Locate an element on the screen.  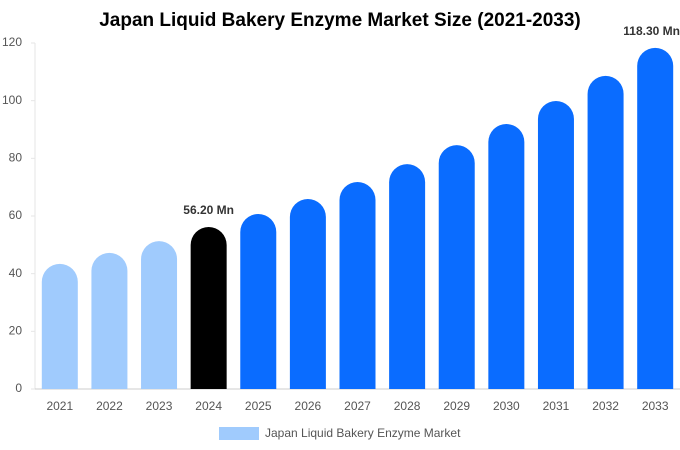
legend-label: Japan Liquid Bakery Enzyme Market is located at coordinates (363, 433).